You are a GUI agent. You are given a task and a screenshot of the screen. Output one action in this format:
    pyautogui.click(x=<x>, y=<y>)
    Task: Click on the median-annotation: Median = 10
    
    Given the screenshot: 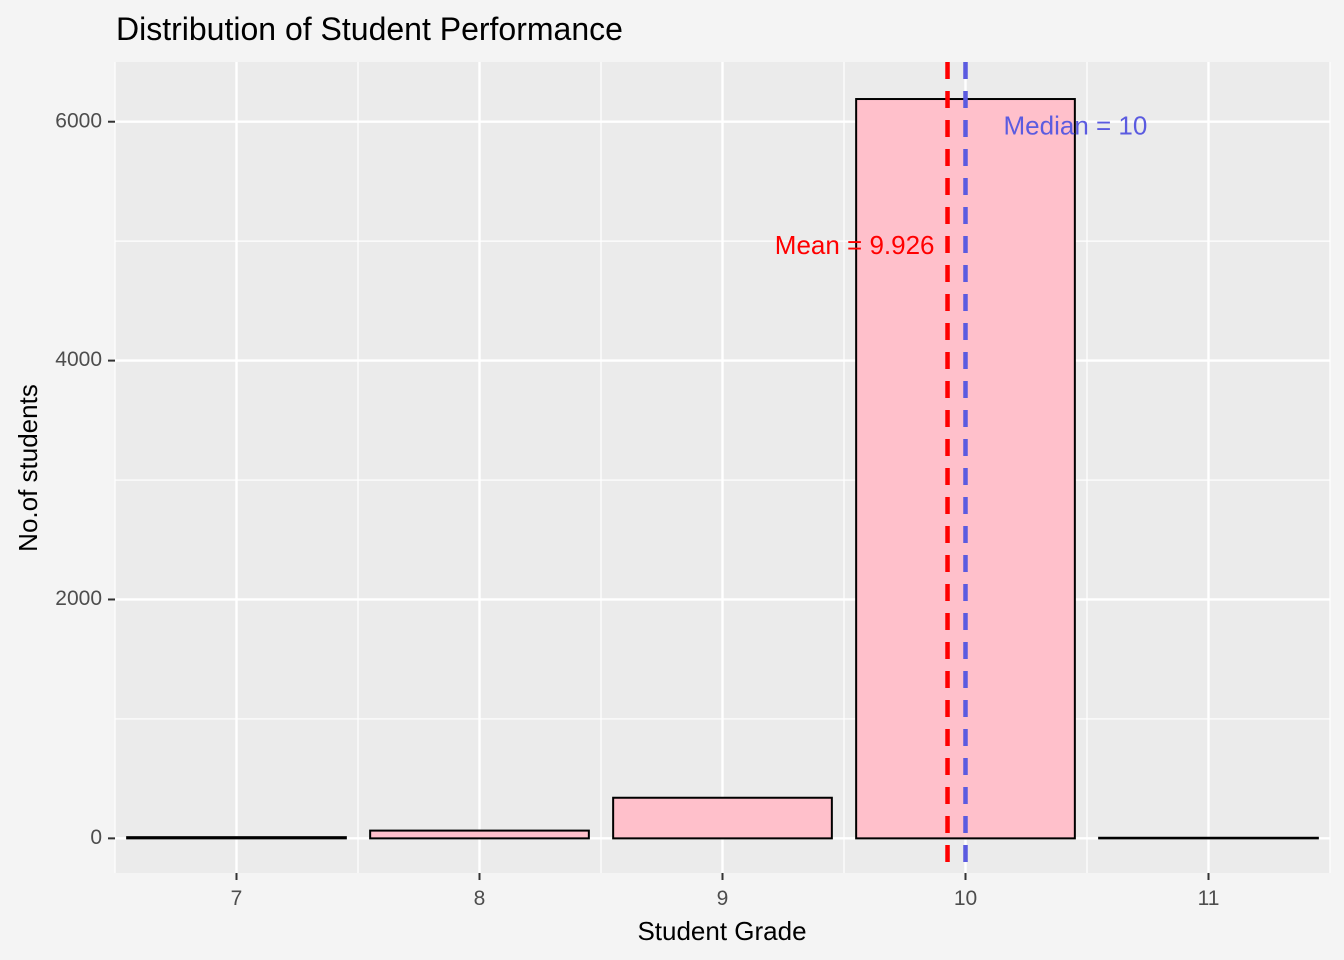 What is the action you would take?
    pyautogui.click(x=1076, y=126)
    